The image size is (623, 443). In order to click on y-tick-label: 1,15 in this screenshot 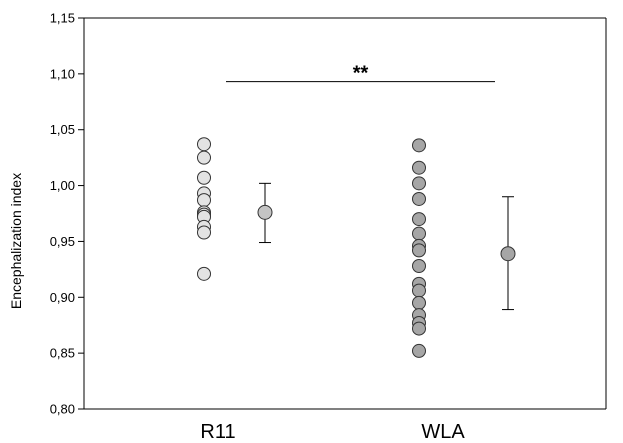, I will do `click(62, 18)`.